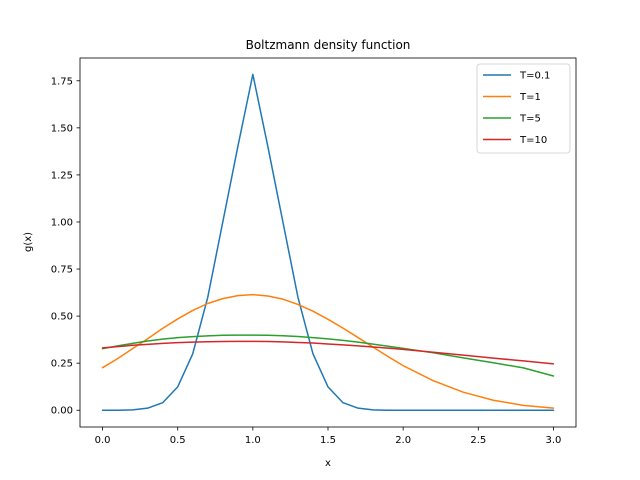  I want to click on legend-label-1: T=1, so click(530, 97).